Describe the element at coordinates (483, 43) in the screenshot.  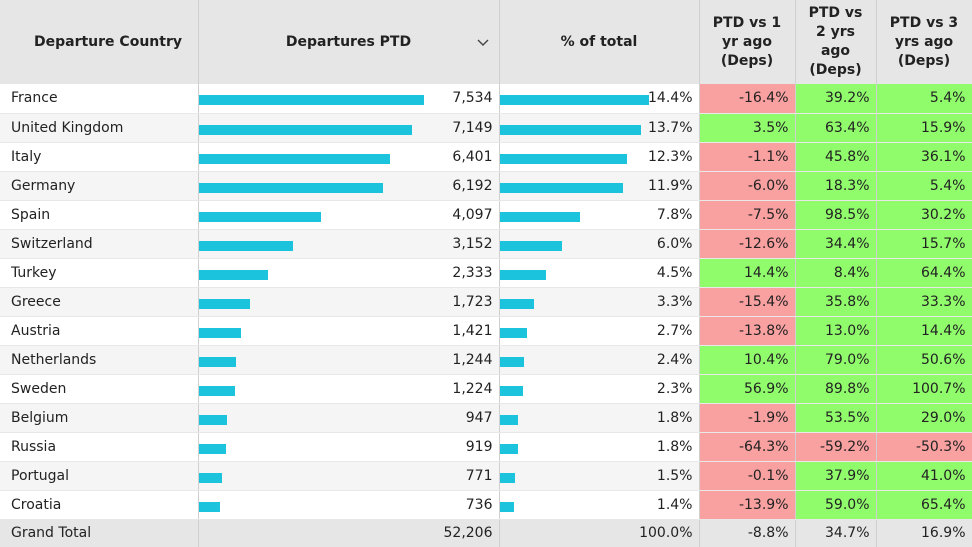
I see `chevron-down-icon` at that location.